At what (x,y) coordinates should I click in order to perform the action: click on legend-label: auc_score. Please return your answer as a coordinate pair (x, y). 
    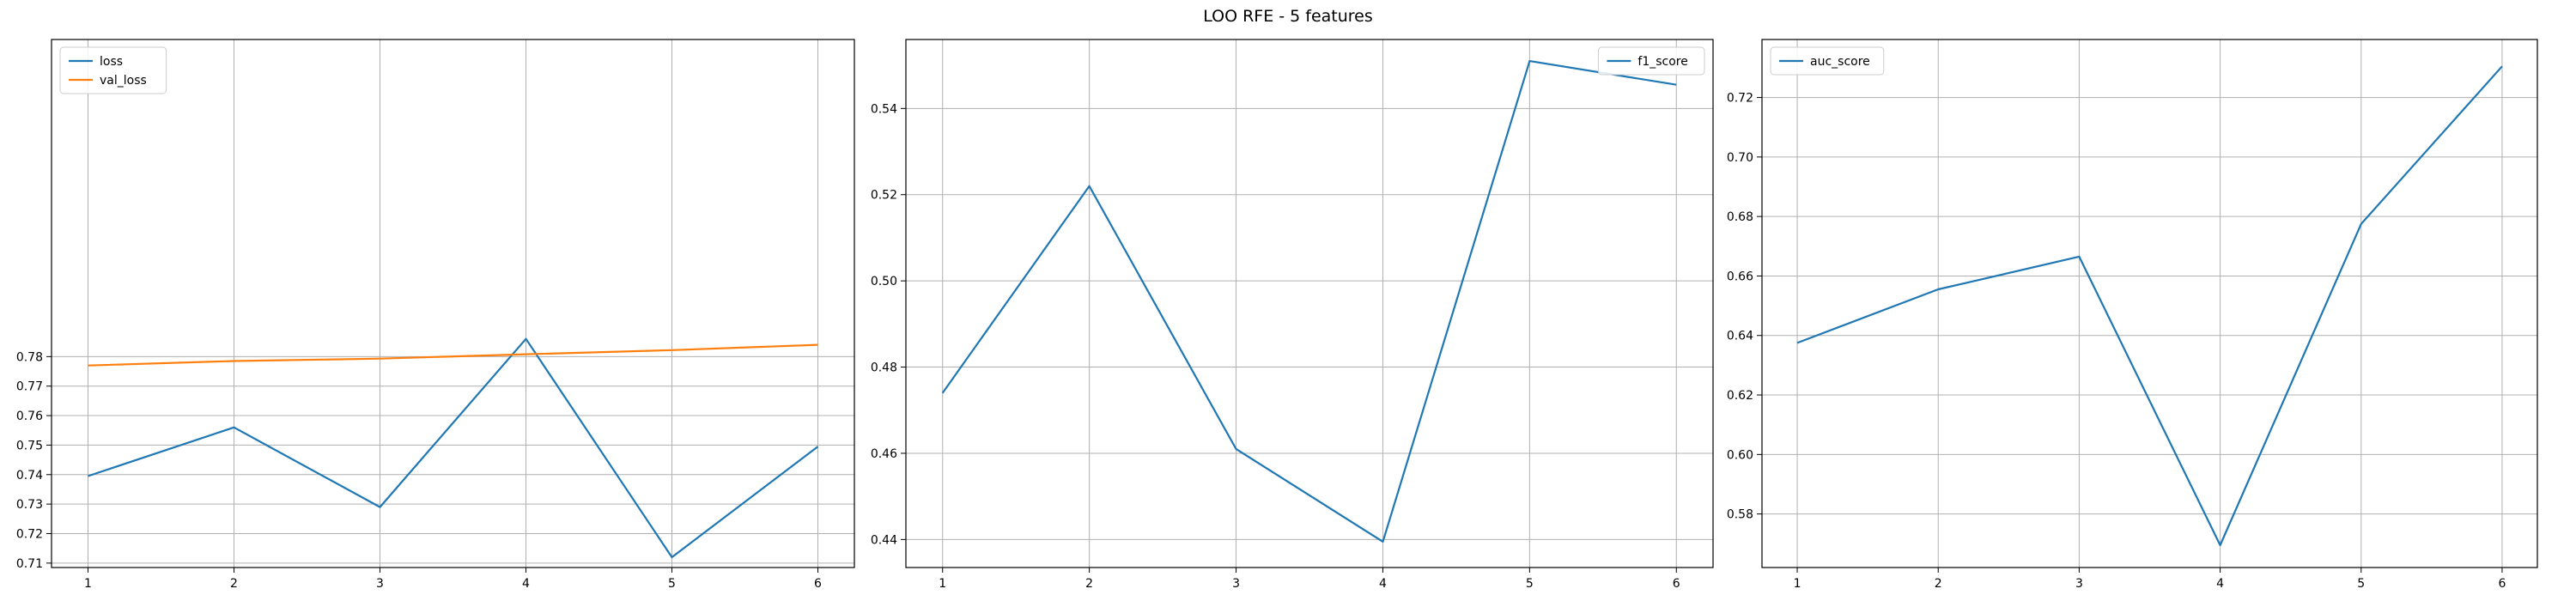
    Looking at the image, I should click on (1840, 62).